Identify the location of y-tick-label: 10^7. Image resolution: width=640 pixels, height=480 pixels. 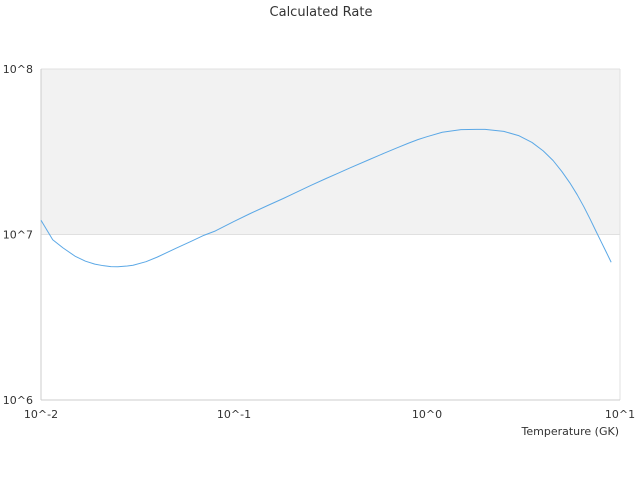
(18, 235).